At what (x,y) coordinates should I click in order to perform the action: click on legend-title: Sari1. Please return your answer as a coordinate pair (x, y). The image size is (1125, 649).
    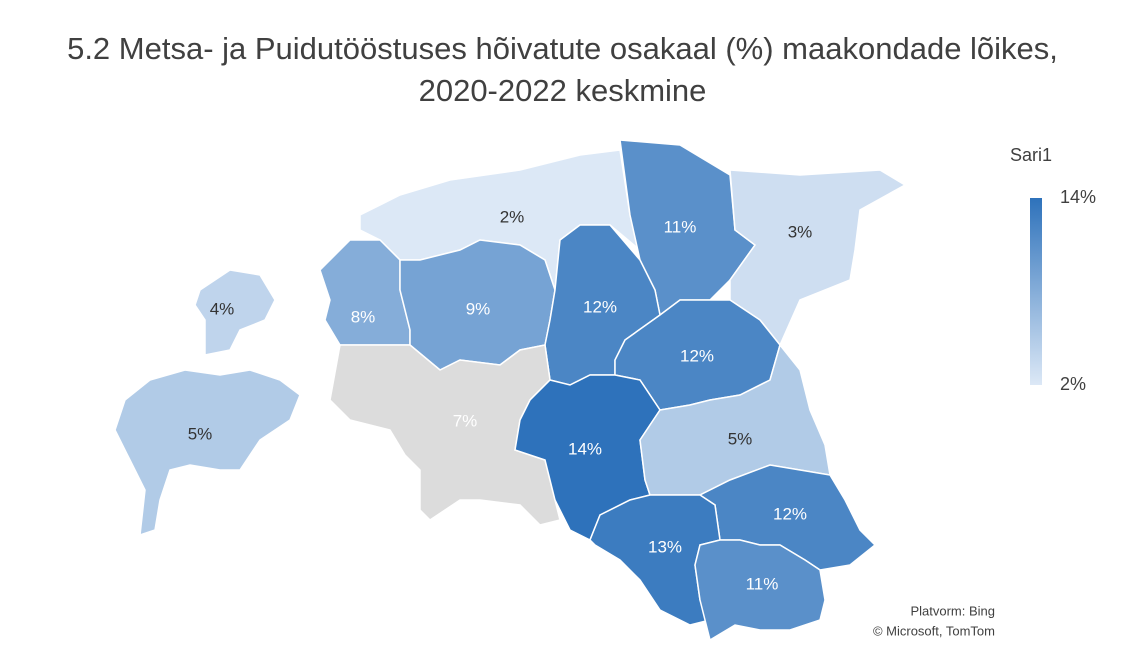
    Looking at the image, I should click on (1031, 155).